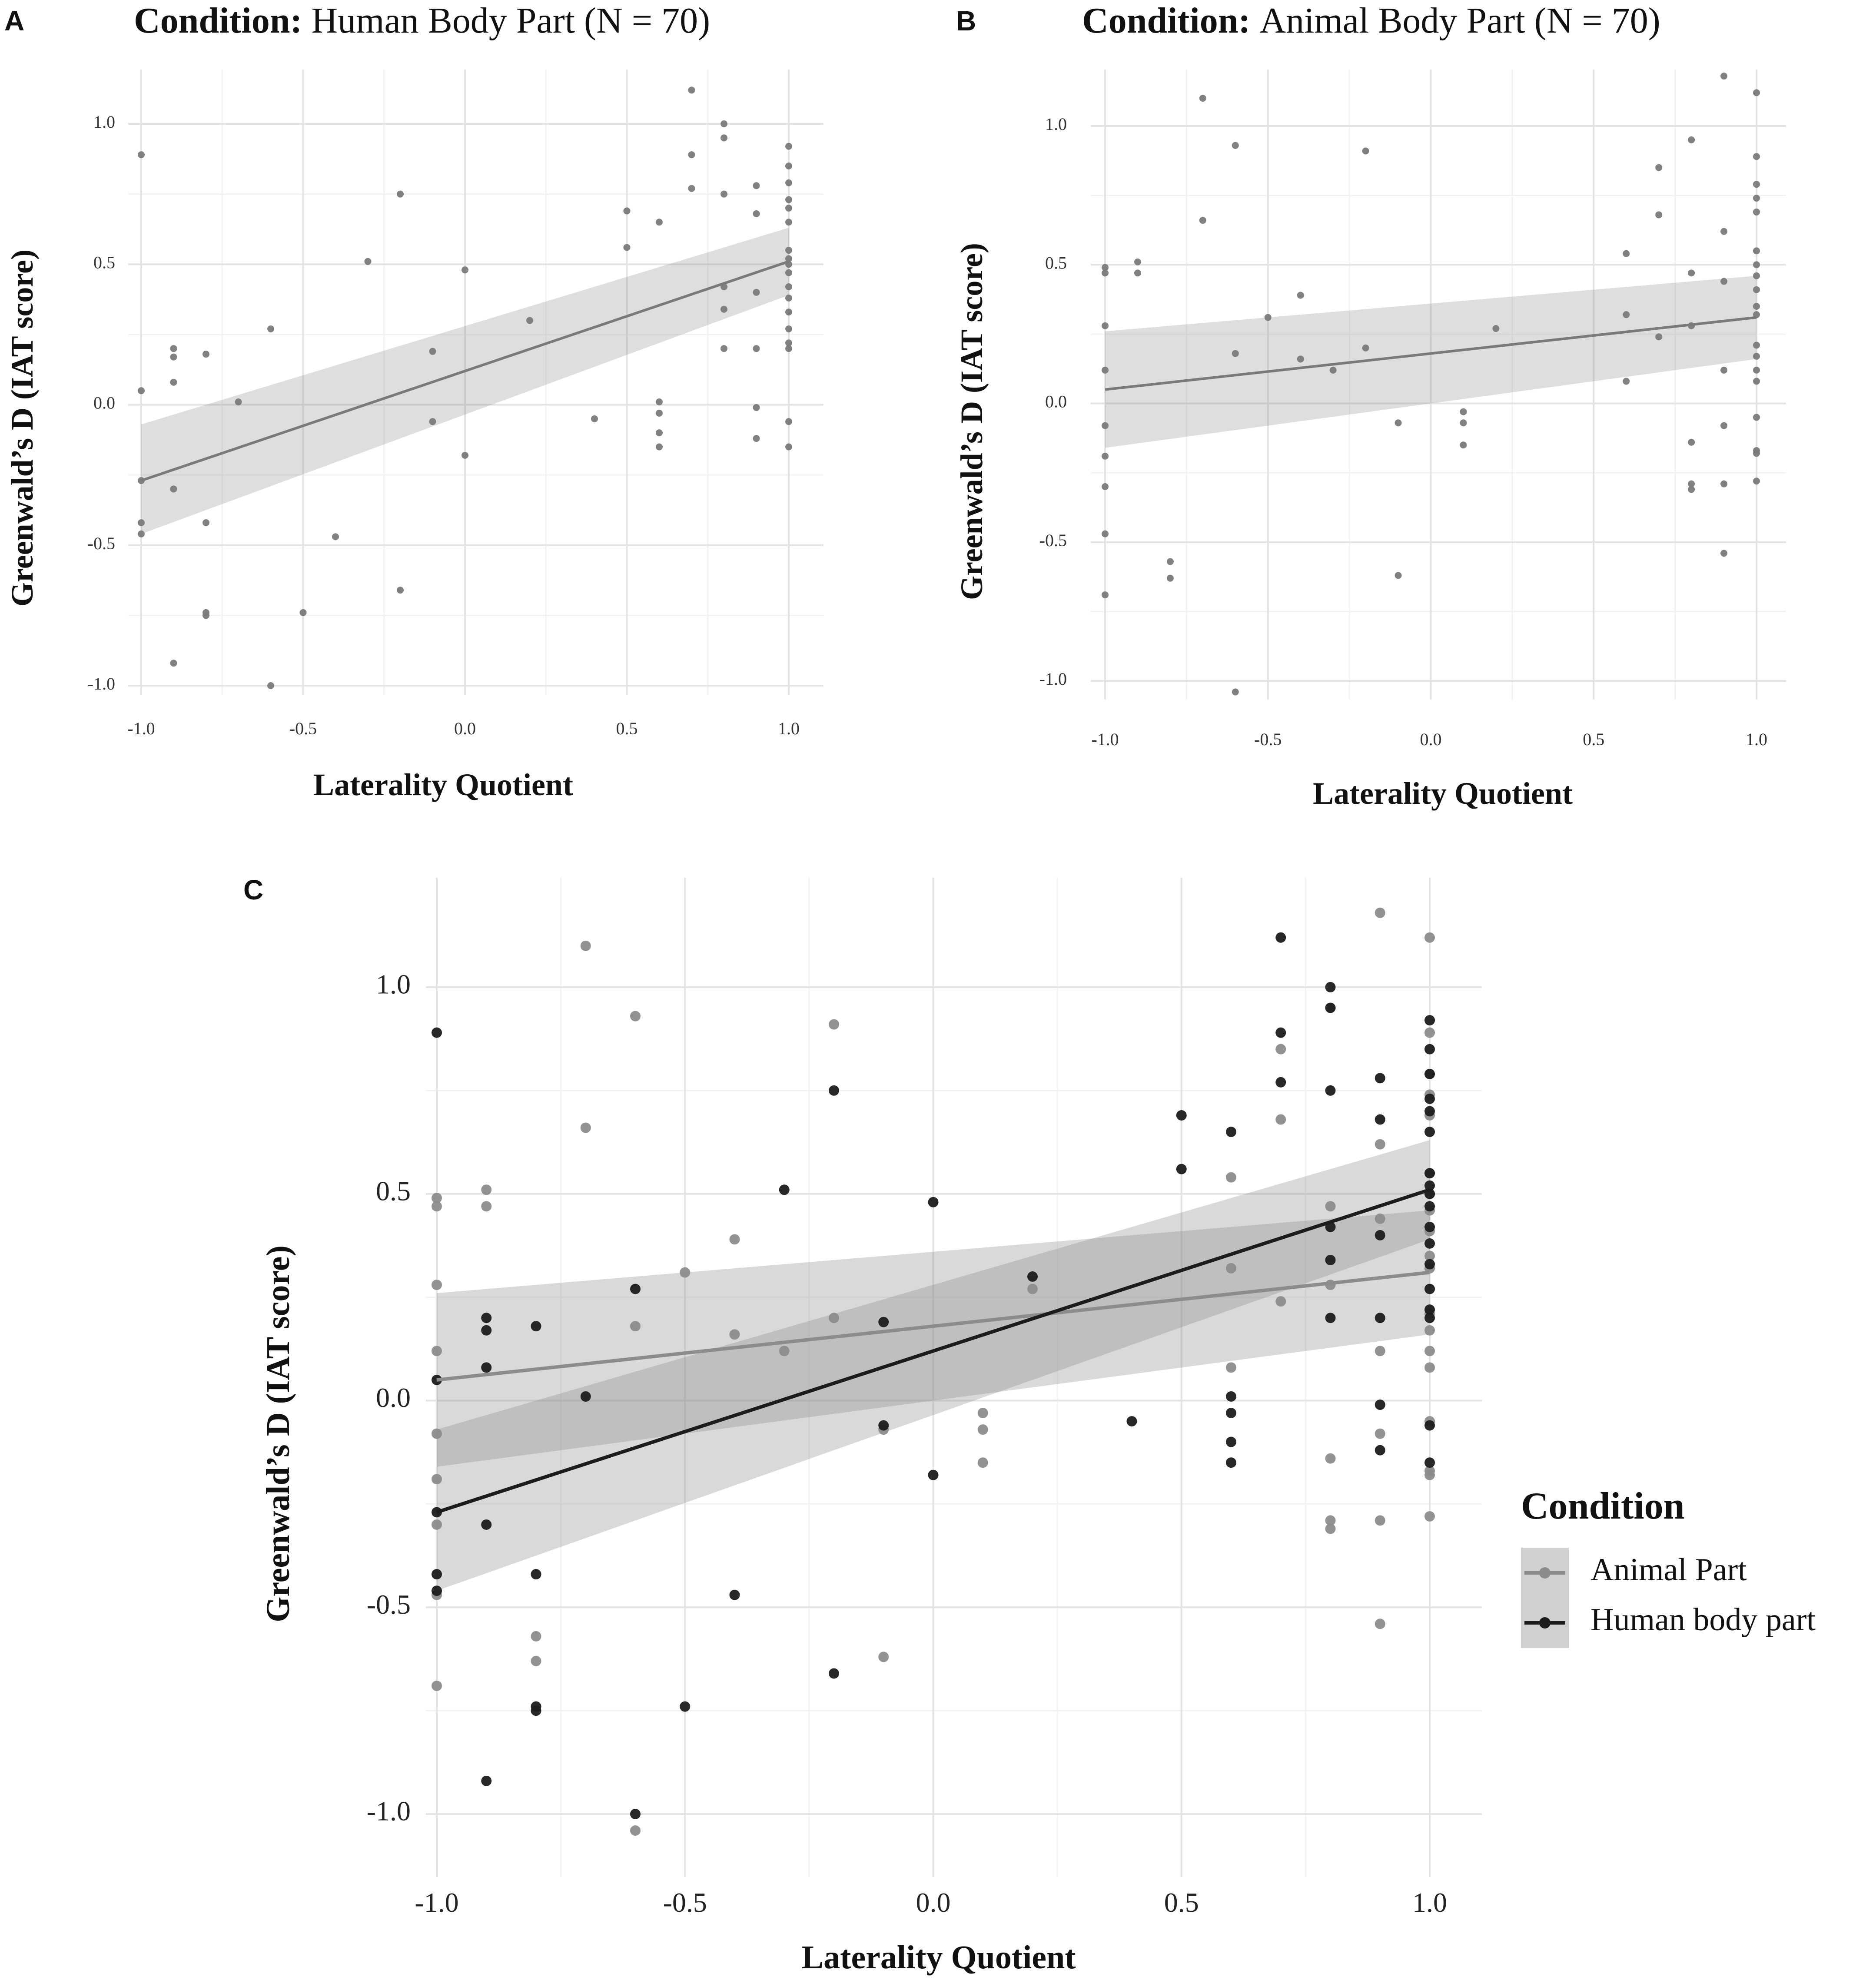 Image resolution: width=1876 pixels, height=1980 pixels. What do you see at coordinates (253, 890) in the screenshot?
I see `panel-letter: C` at bounding box center [253, 890].